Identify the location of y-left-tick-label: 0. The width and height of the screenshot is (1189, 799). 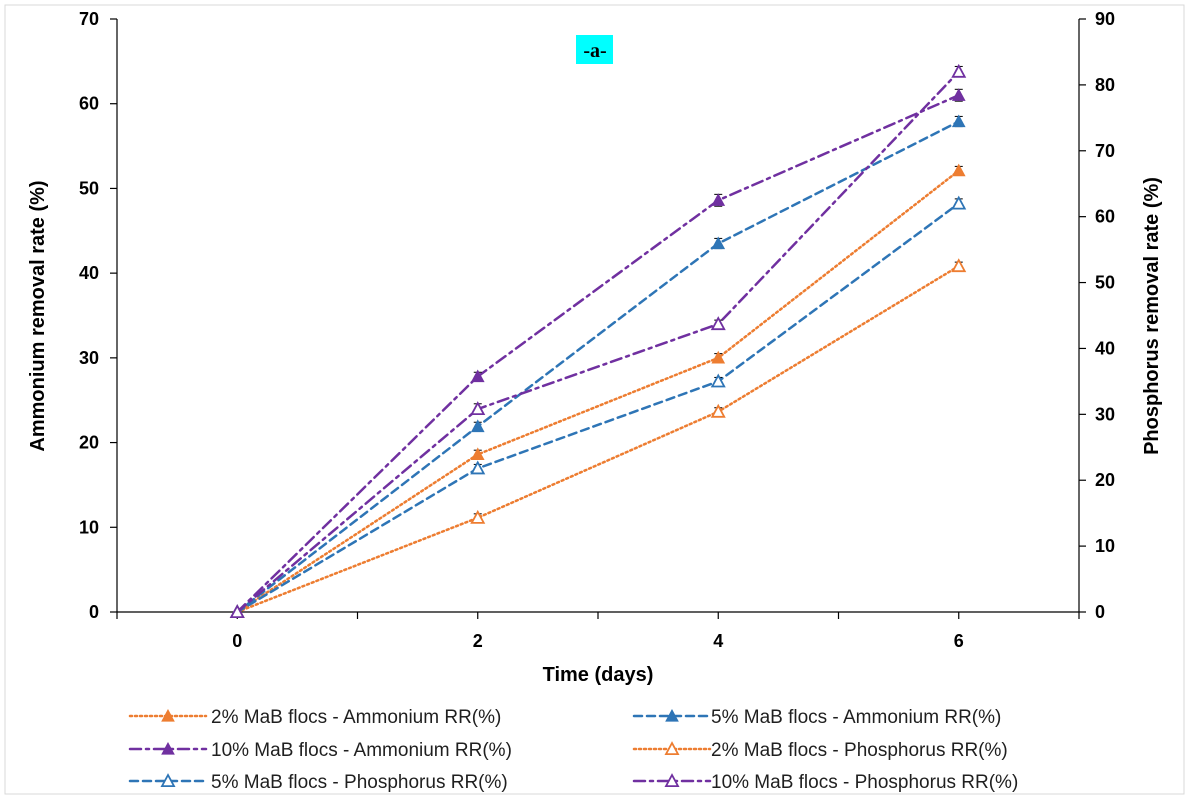
(94, 612).